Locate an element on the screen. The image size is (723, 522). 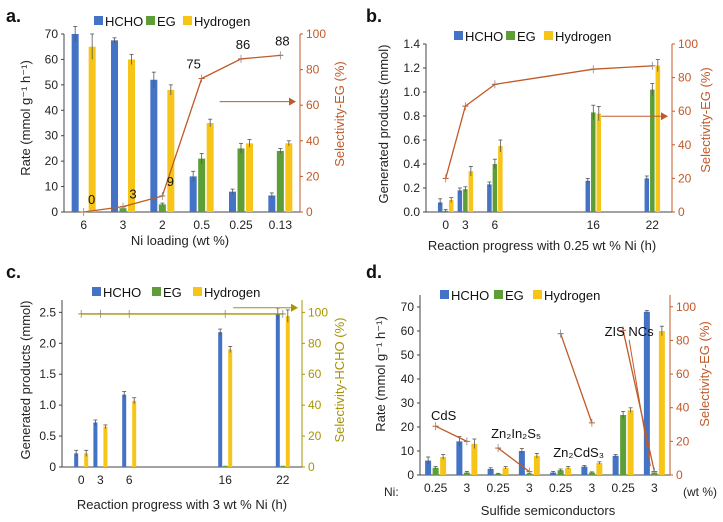
y-tick-label: 10 is located at coordinates (408, 451).